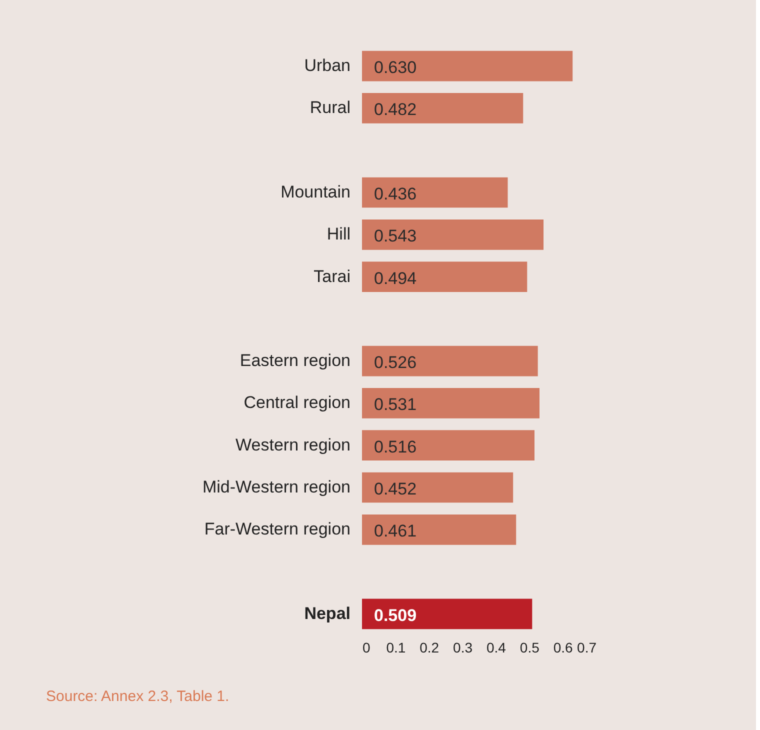  Describe the element at coordinates (297, 402) in the screenshot. I see `y-tick-label: Central region` at that location.